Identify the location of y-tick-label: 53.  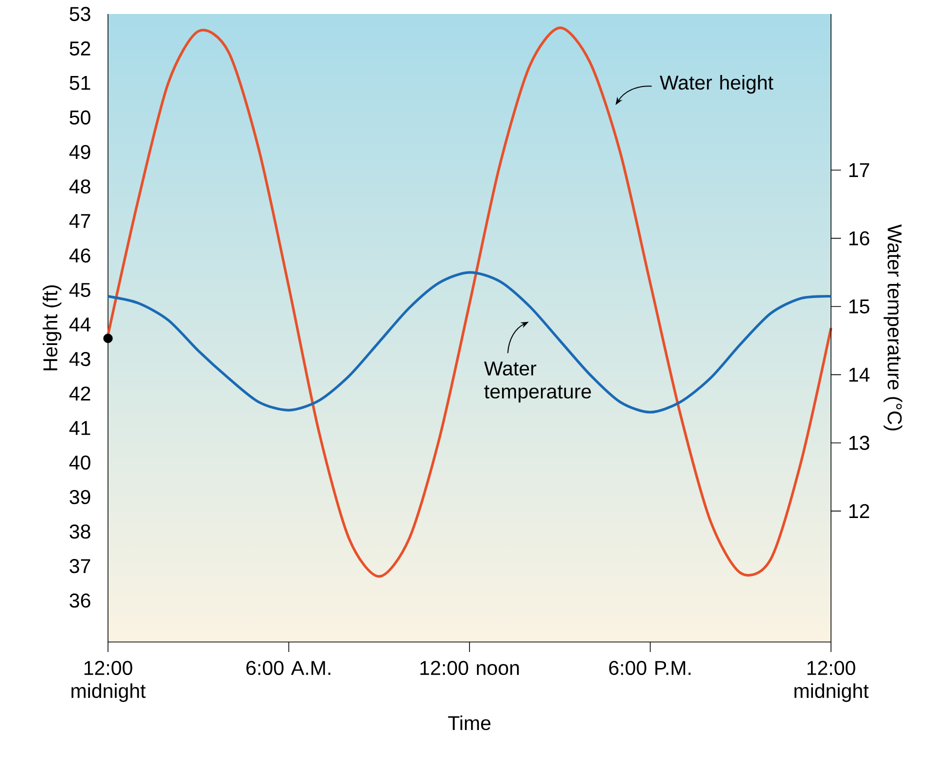
(80, 14).